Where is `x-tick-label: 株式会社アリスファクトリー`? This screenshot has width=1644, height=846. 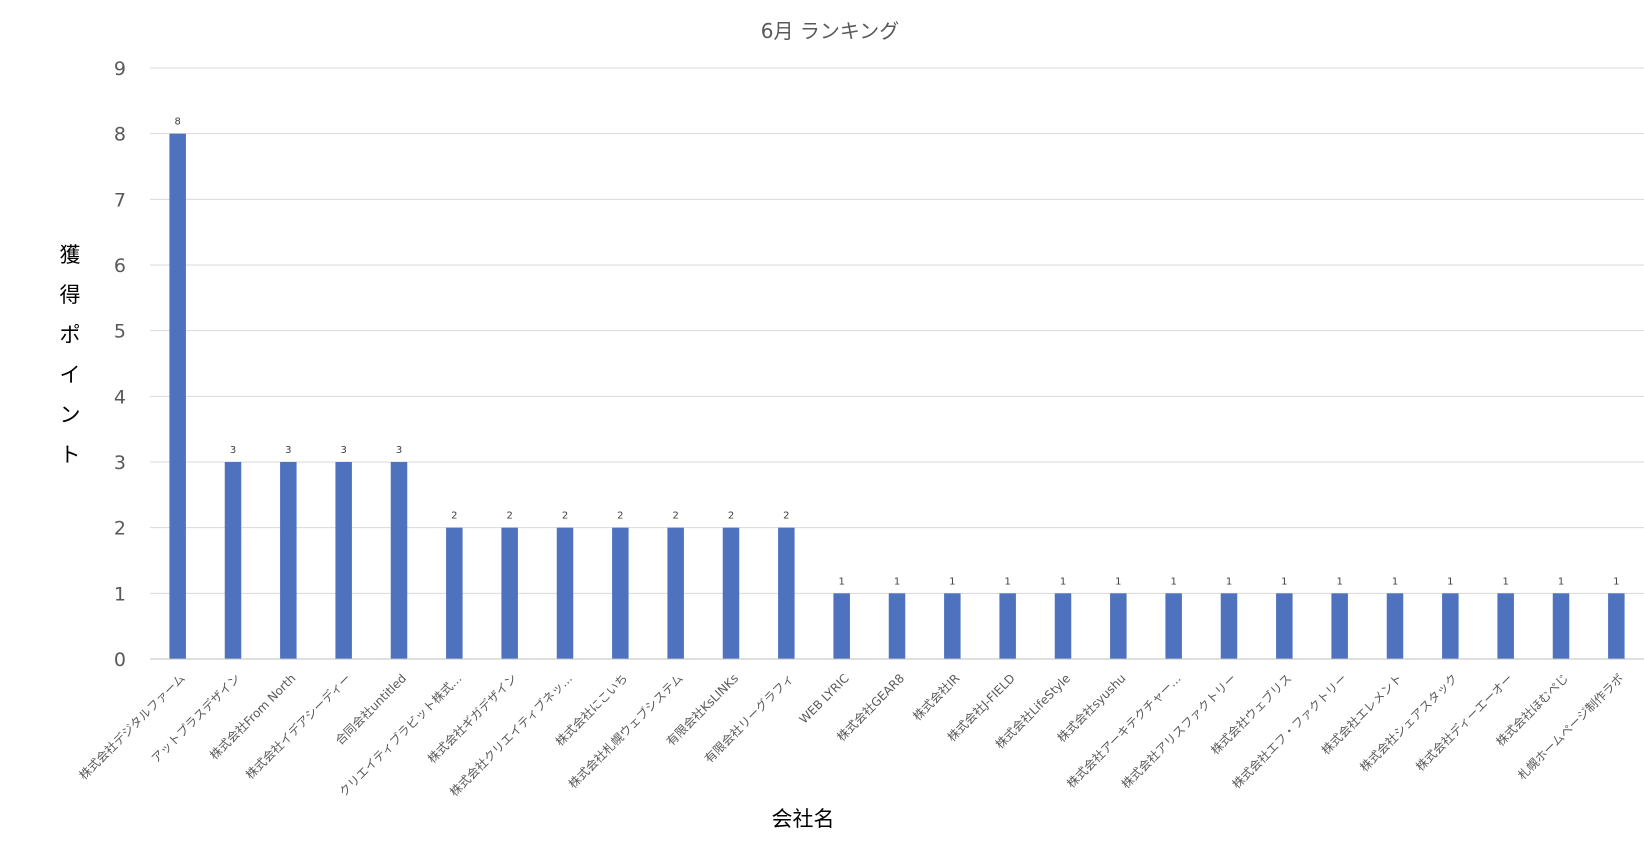
x-tick-label: 株式会社アリスファクトリー is located at coordinates (1178, 731).